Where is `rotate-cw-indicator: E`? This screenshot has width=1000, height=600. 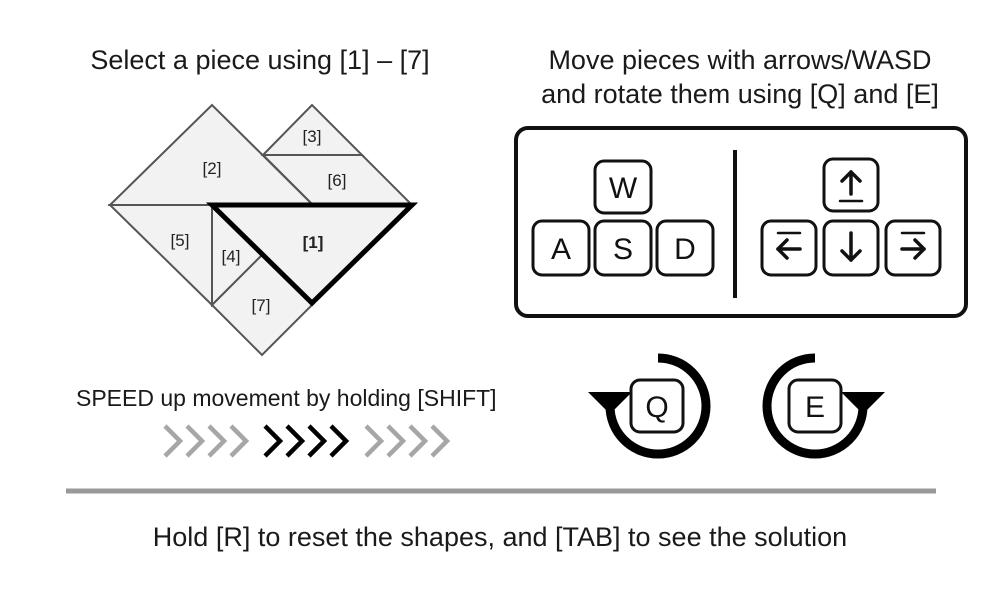
rotate-cw-indicator: E is located at coordinates (823, 406).